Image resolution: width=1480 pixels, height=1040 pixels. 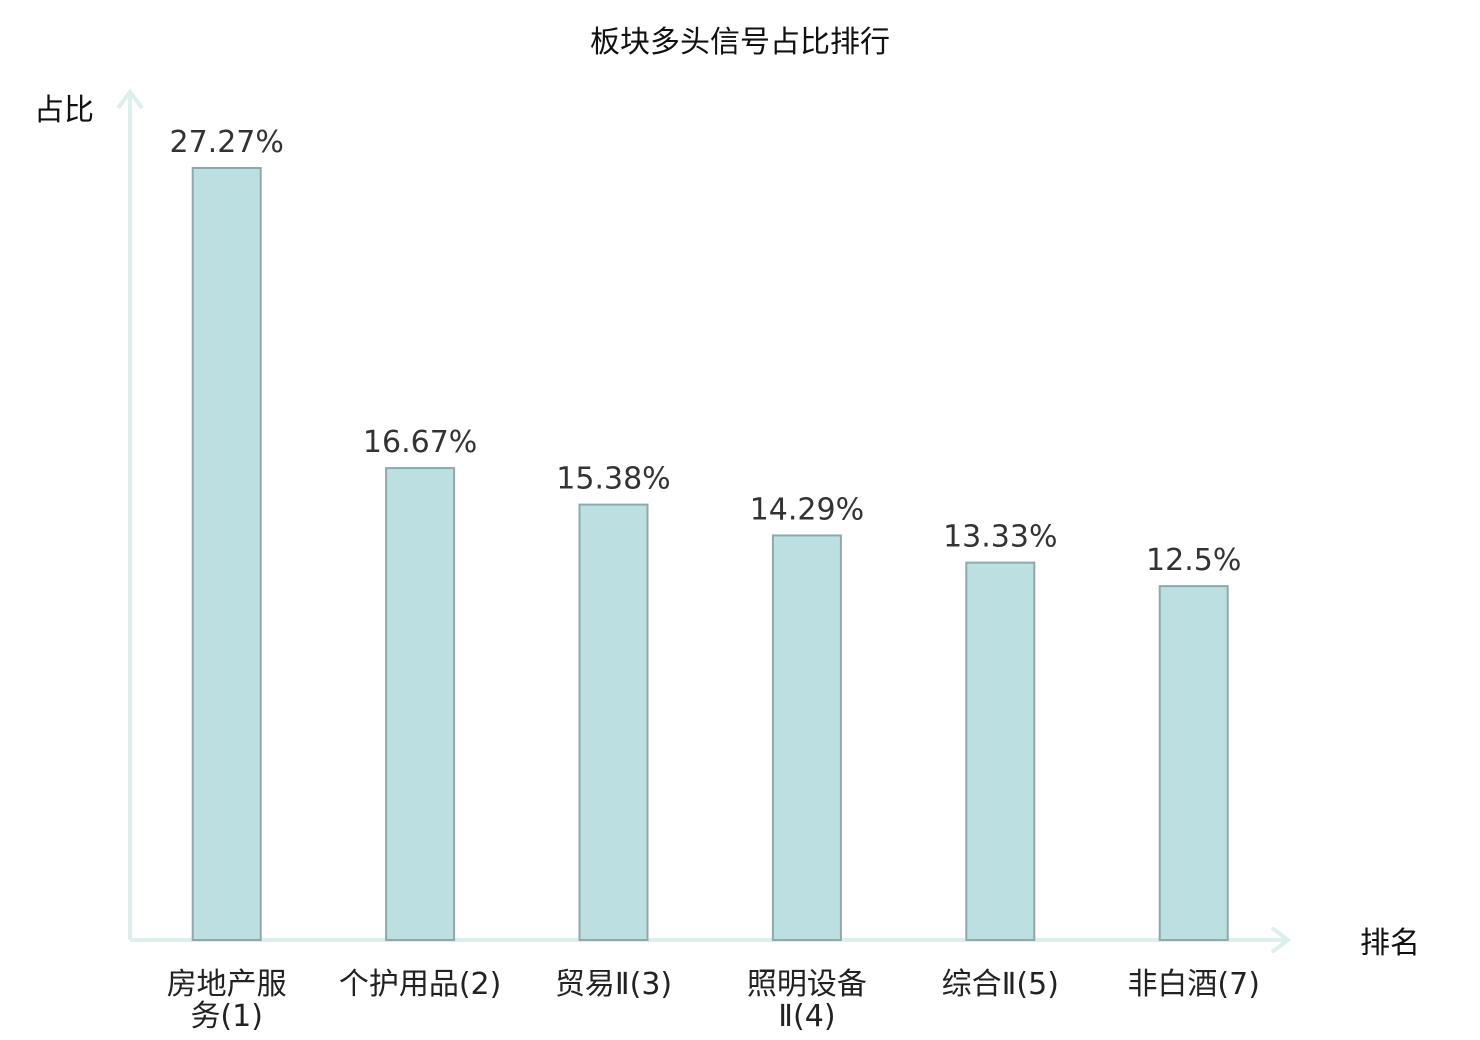 What do you see at coordinates (740, 42) in the screenshot?
I see `chart-title: 板块多头信号占比排行` at bounding box center [740, 42].